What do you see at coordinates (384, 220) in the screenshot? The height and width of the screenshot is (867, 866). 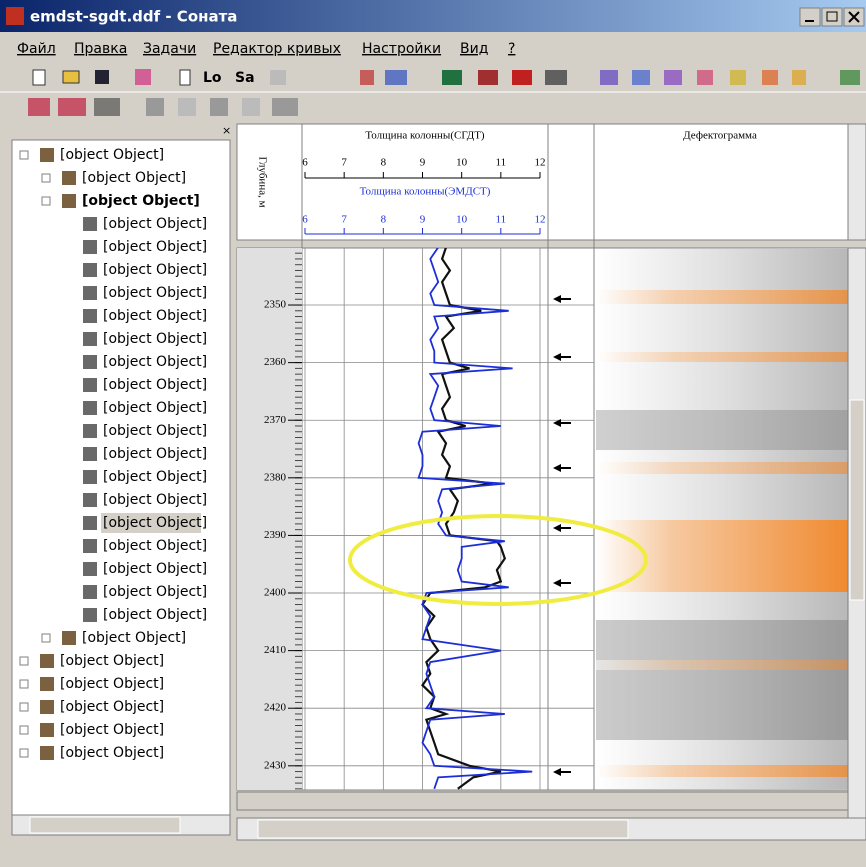 I see `x-tick-label: 8` at bounding box center [384, 220].